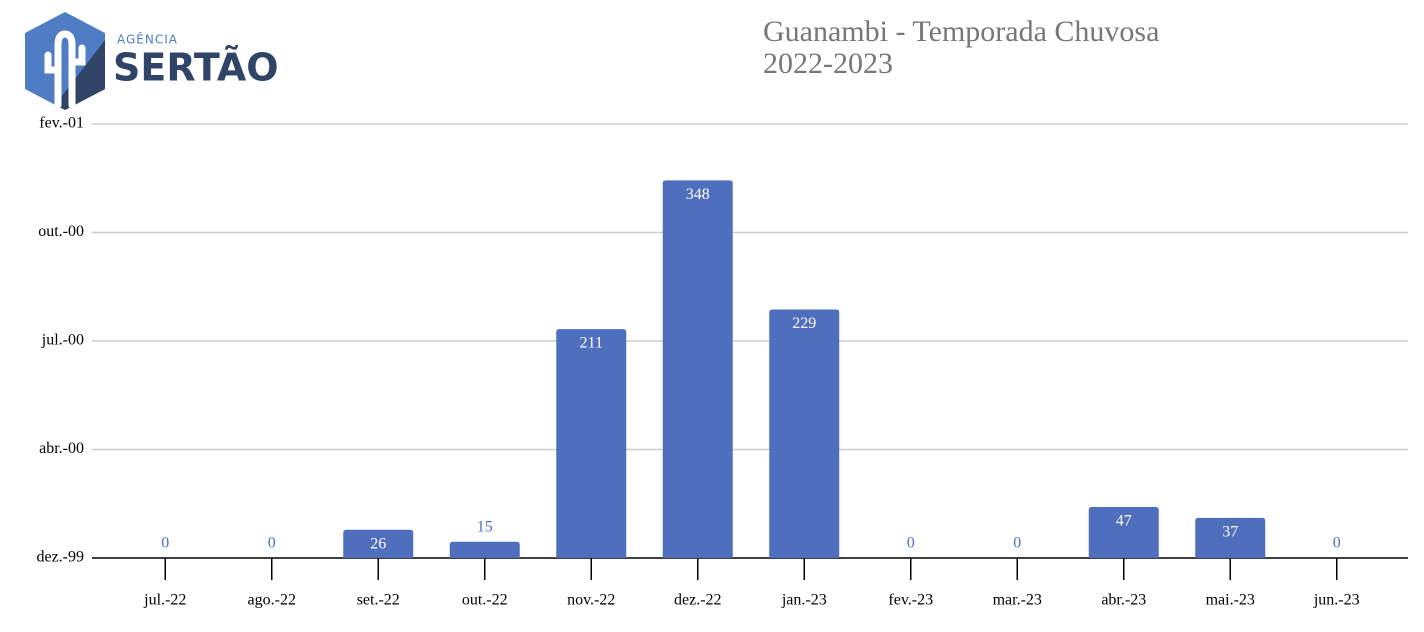  Describe the element at coordinates (61, 123) in the screenshot. I see `y-tick-label: fev.-01` at that location.